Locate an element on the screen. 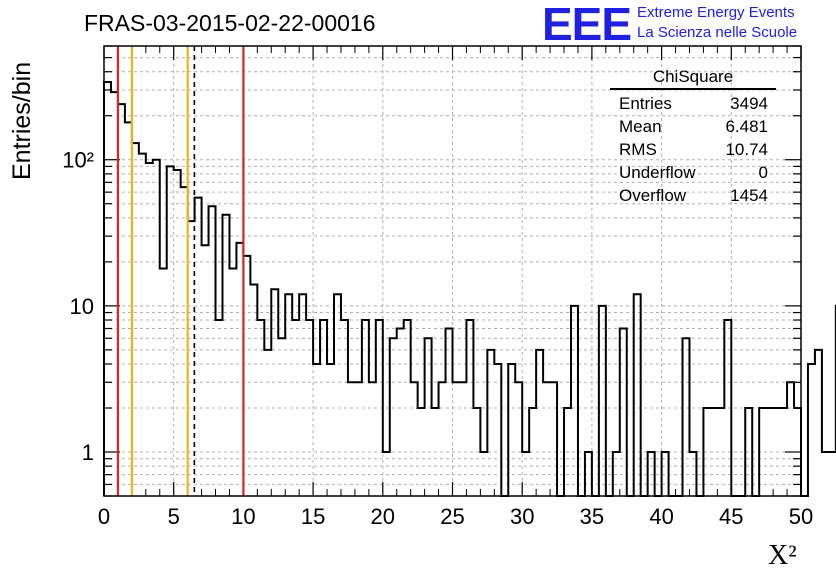 The height and width of the screenshot is (572, 836). stats-row-underflow: Underflow 0 is located at coordinates (693, 172).